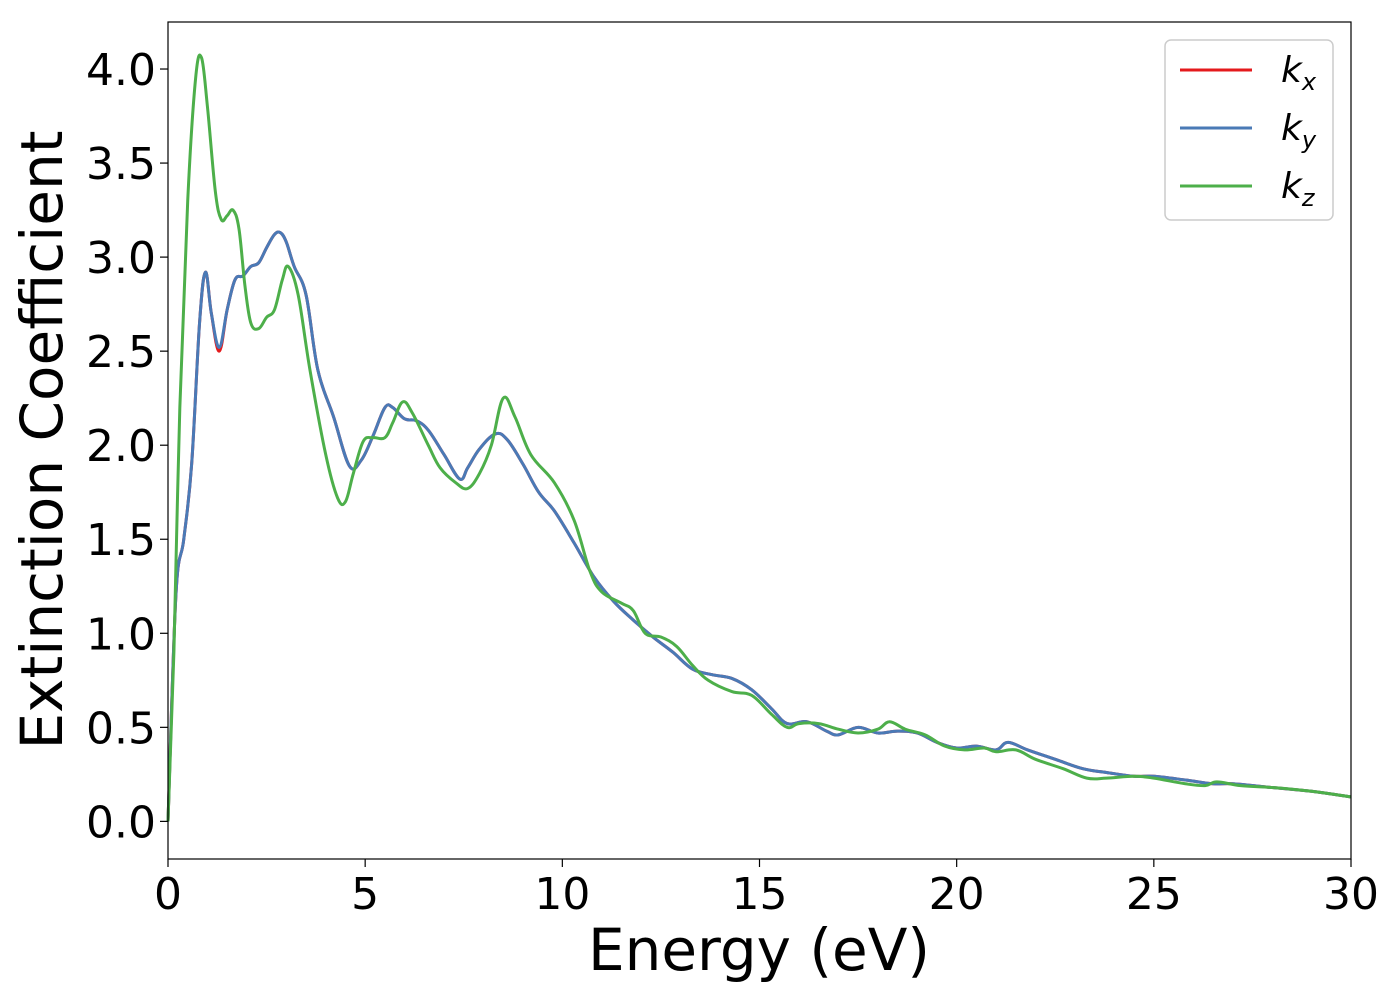 Image resolution: width=1400 pixels, height=1000 pixels. Describe the element at coordinates (121, 728) in the screenshot. I see `y-tick-label: 0.5` at that location.